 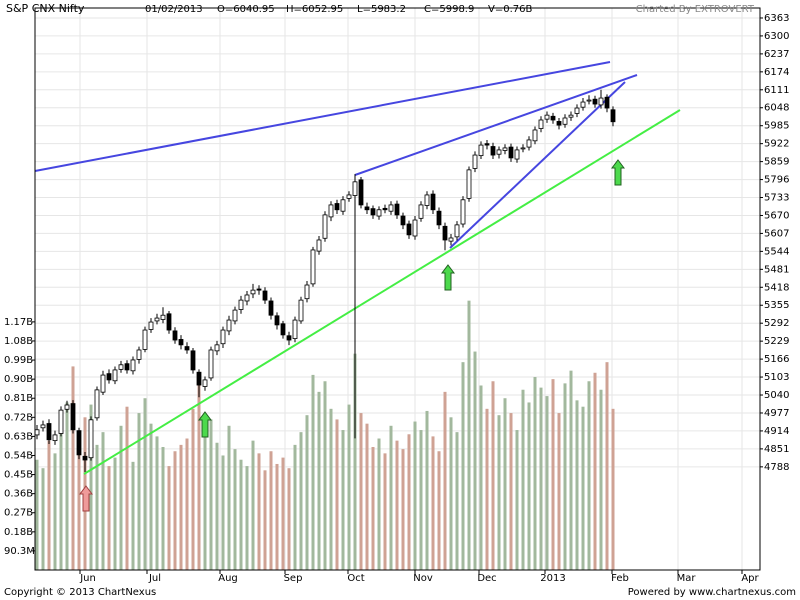 I want to click on y-tick-label: 6300, so click(x=776, y=36).